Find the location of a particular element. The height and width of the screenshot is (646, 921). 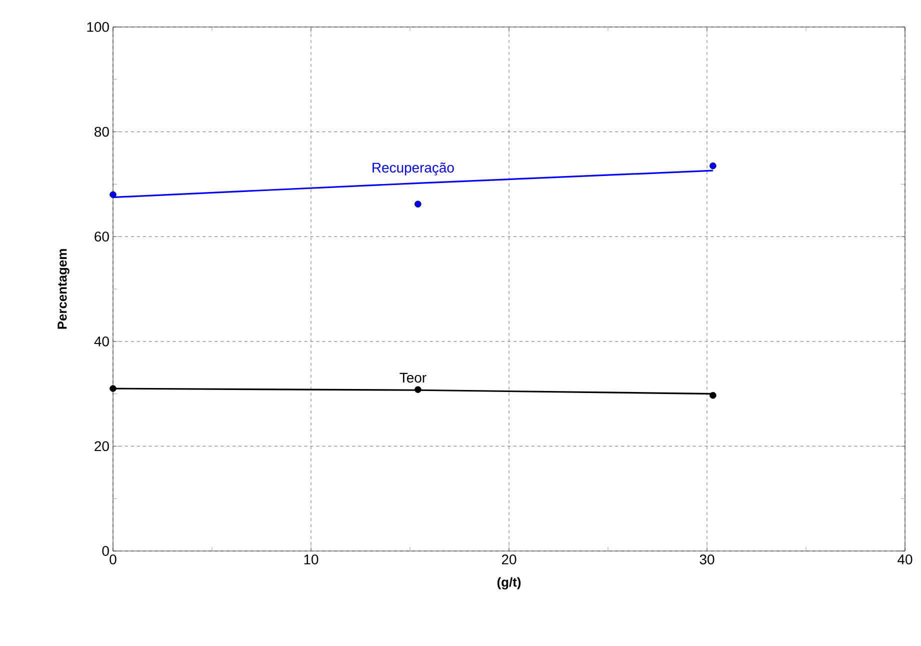

y-tick-label: 80 is located at coordinates (101, 131).